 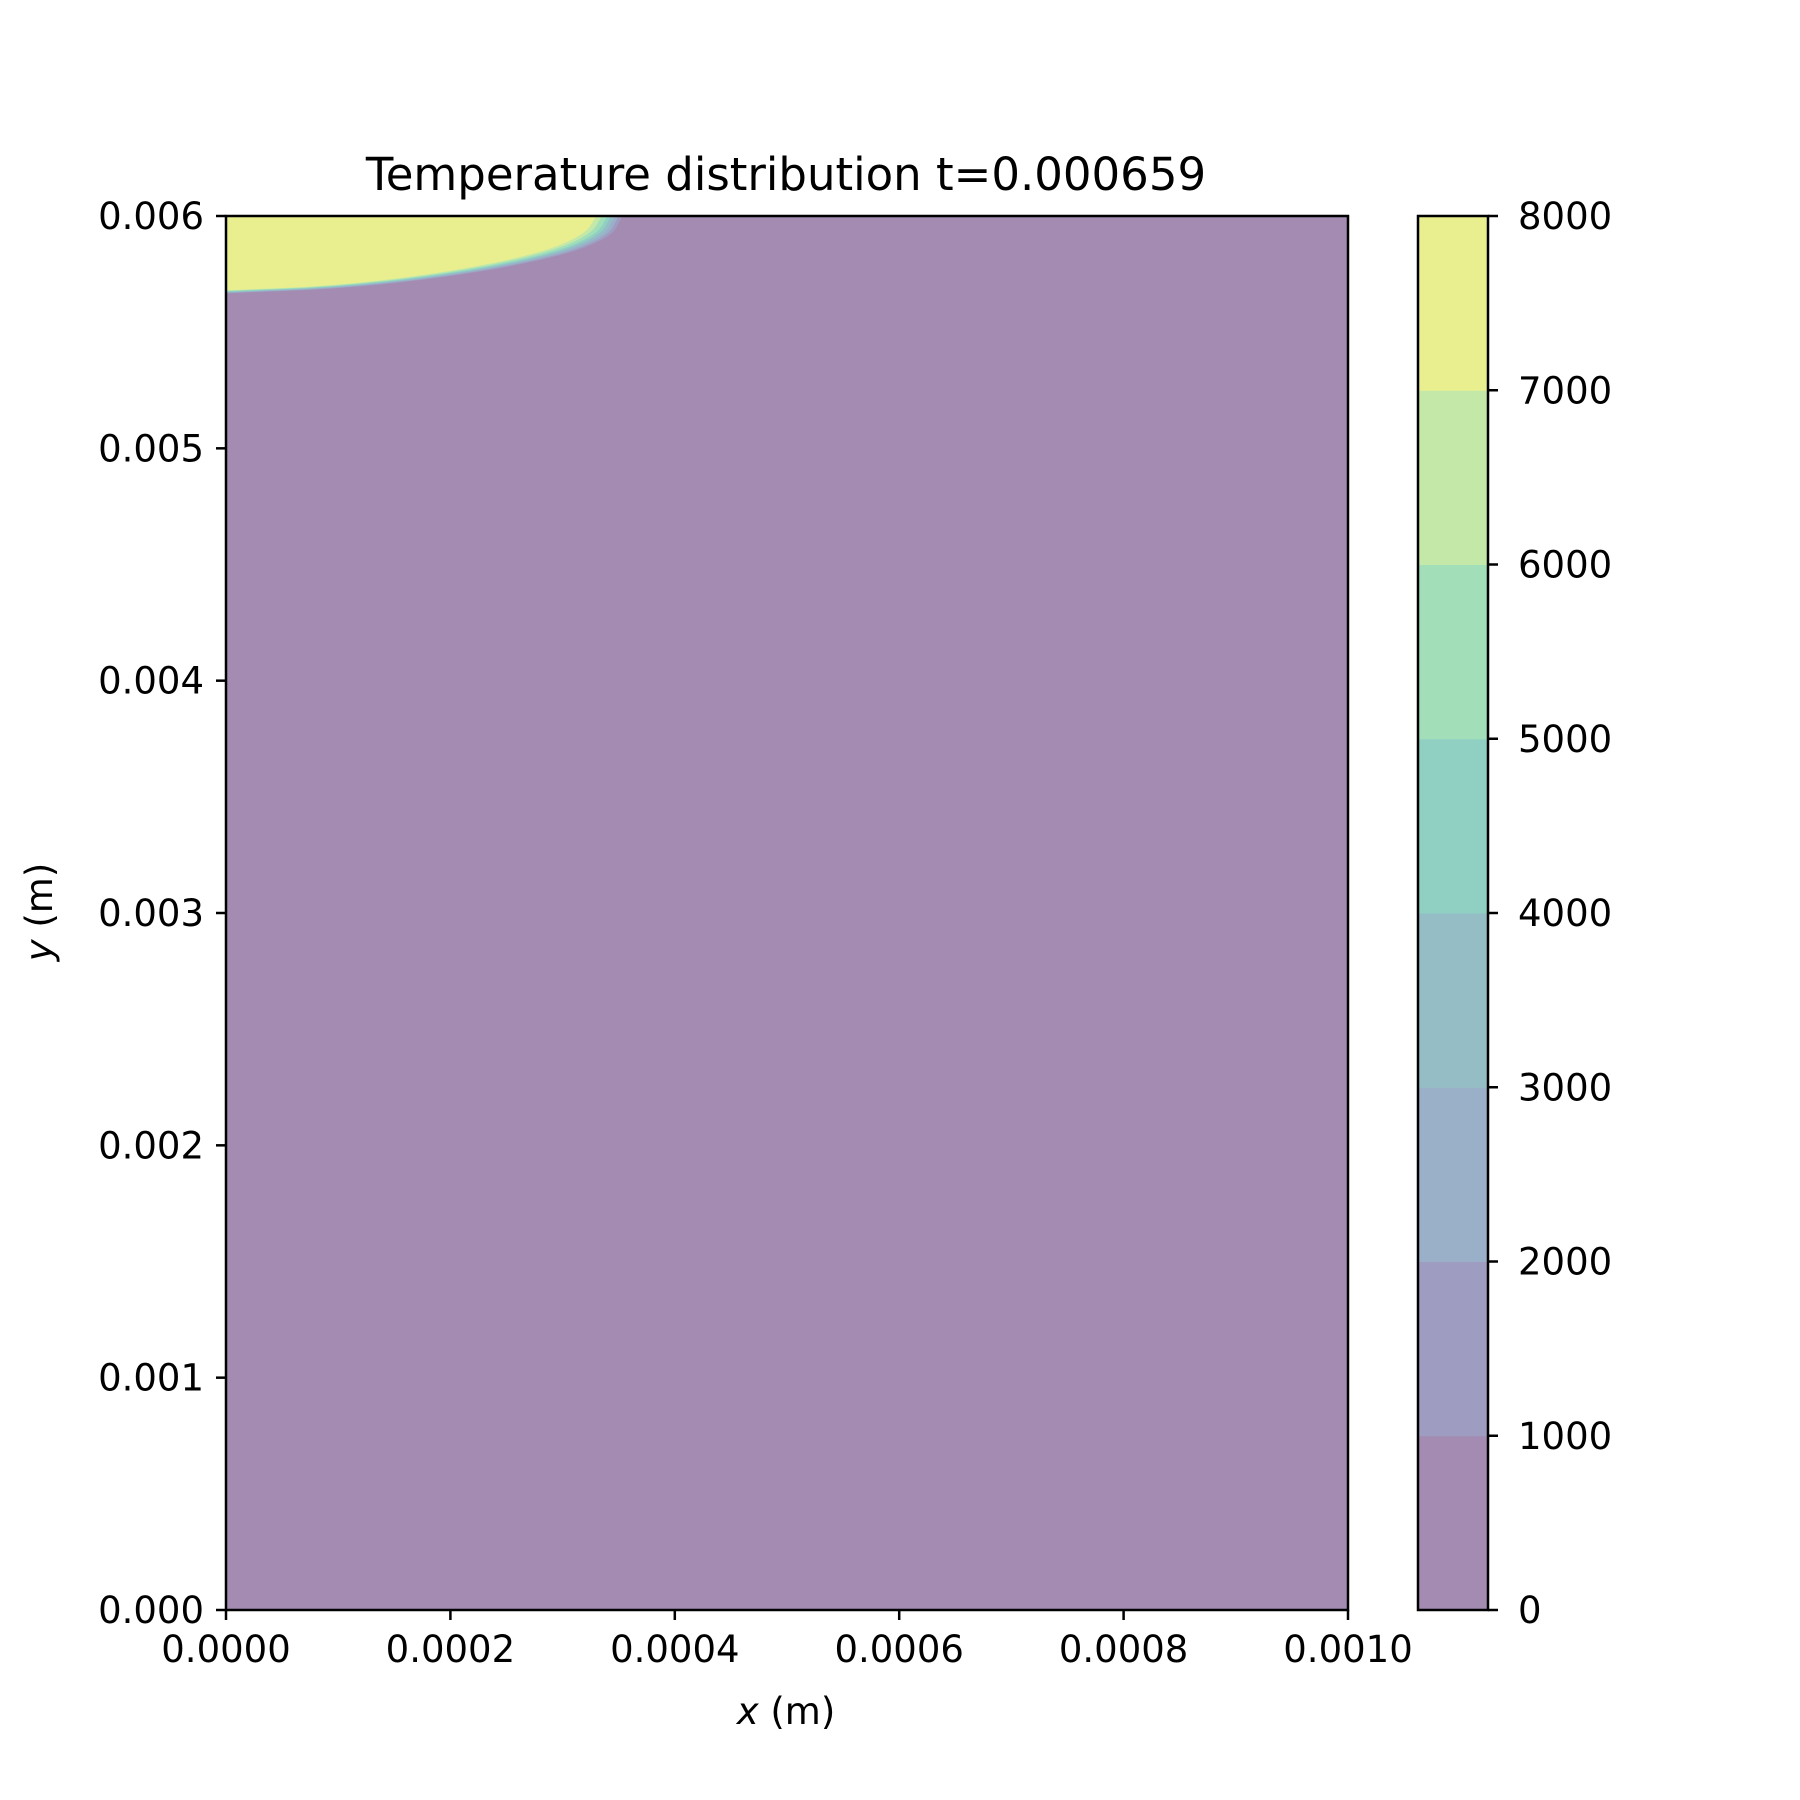 I want to click on y-tick-label: 0.001, so click(x=151, y=1378).